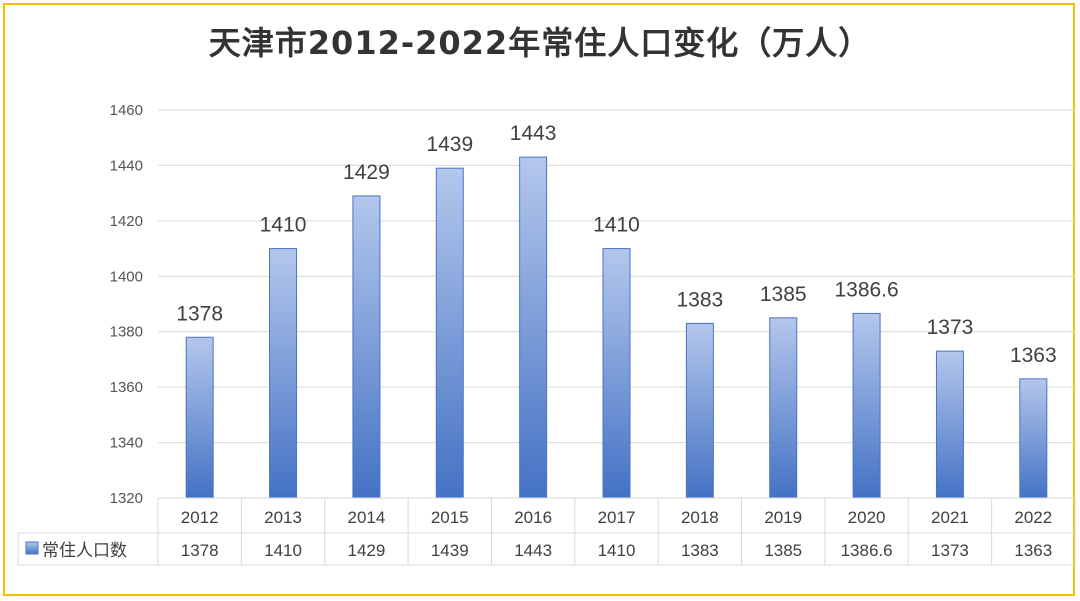 This screenshot has height=601, width=1080. I want to click on data-label: 1378, so click(199, 313).